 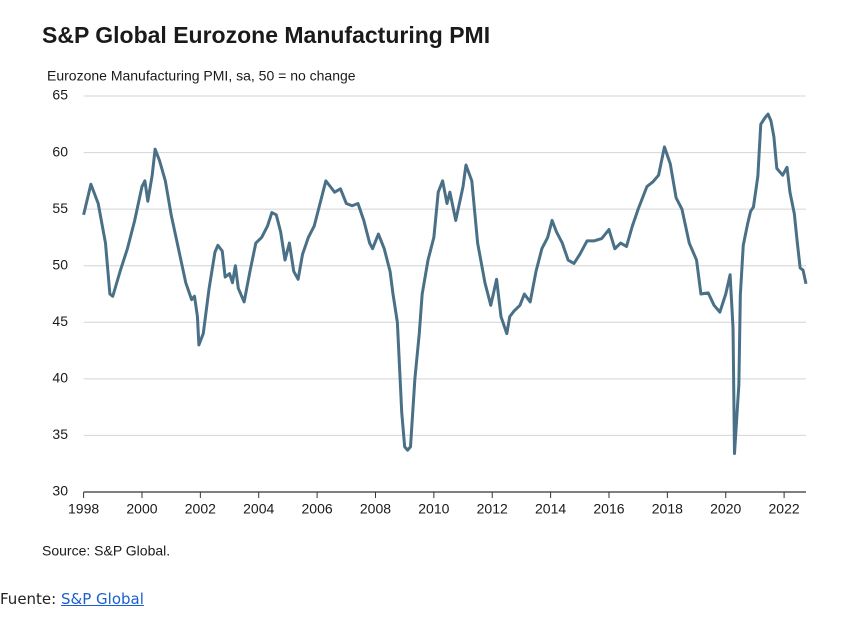 What do you see at coordinates (60, 95) in the screenshot?
I see `y-tick-label: 65` at bounding box center [60, 95].